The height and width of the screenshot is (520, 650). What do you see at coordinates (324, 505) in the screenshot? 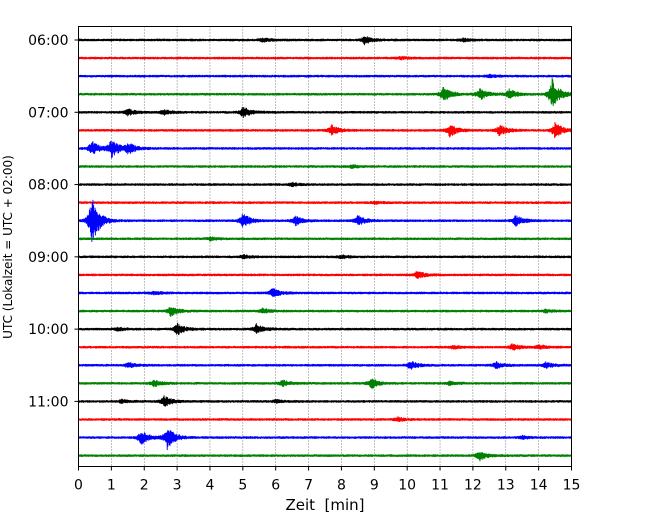
I see `x-axis-title: Zeit [min]` at bounding box center [324, 505].